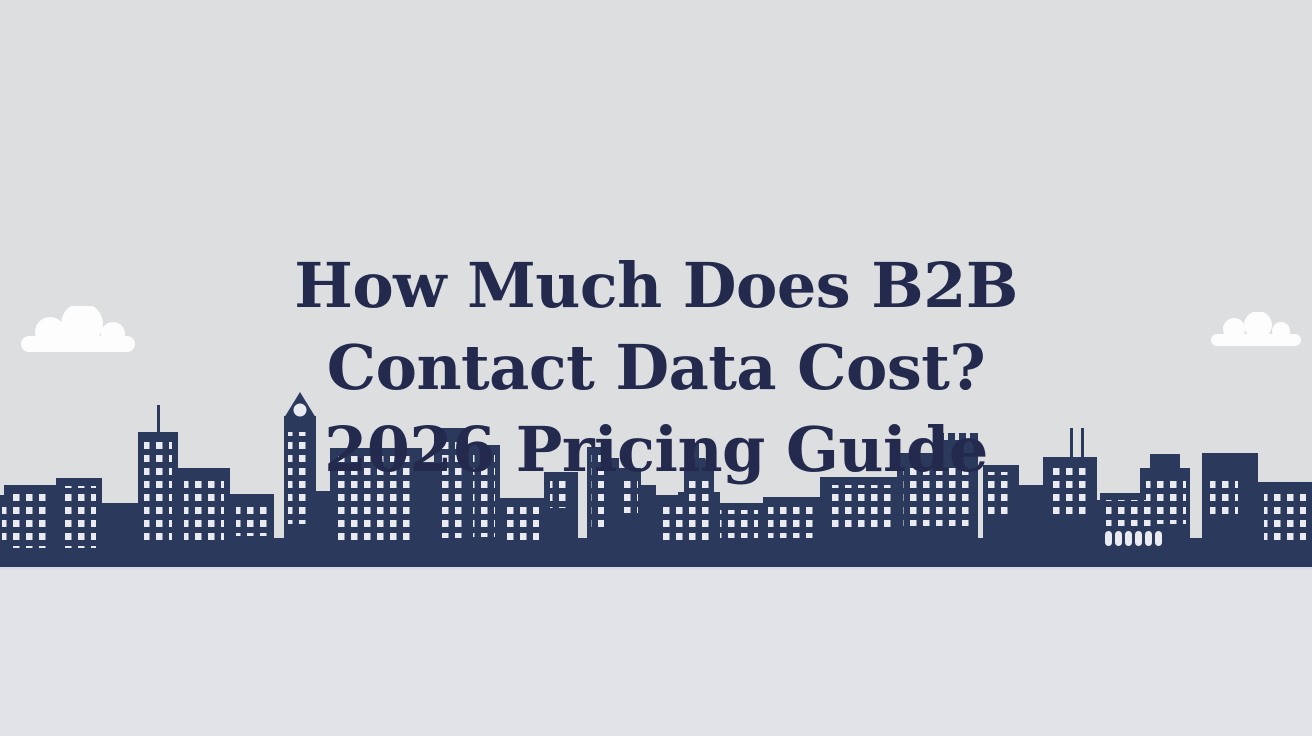 This screenshot has width=1312, height=736. I want to click on title-line-3: 2026 Pricing Guide, so click(656, 449).